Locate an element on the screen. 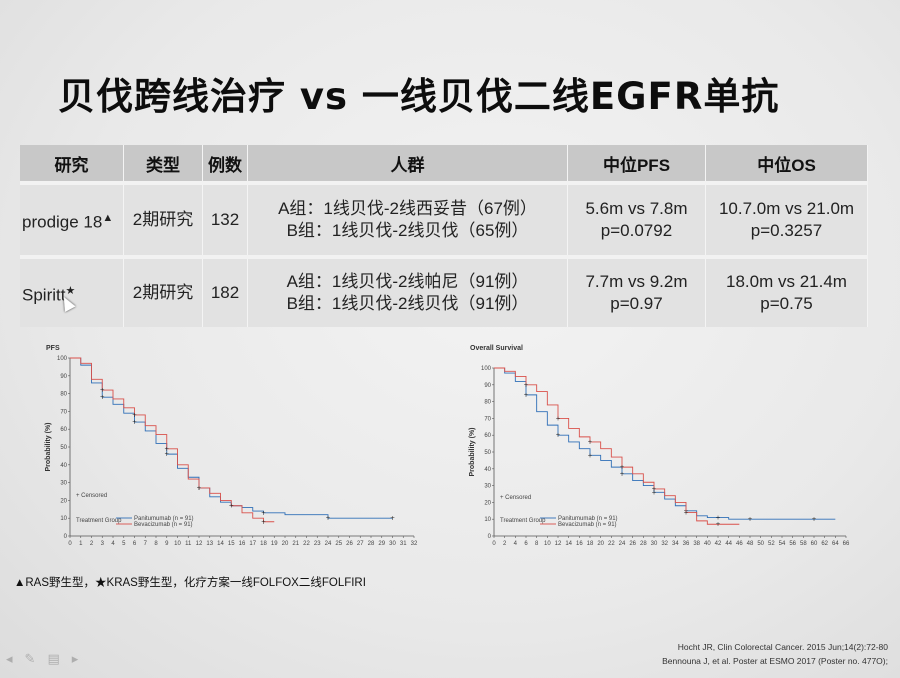 The width and height of the screenshot is (900, 678). y-tick-label: 80 is located at coordinates (487, 403).